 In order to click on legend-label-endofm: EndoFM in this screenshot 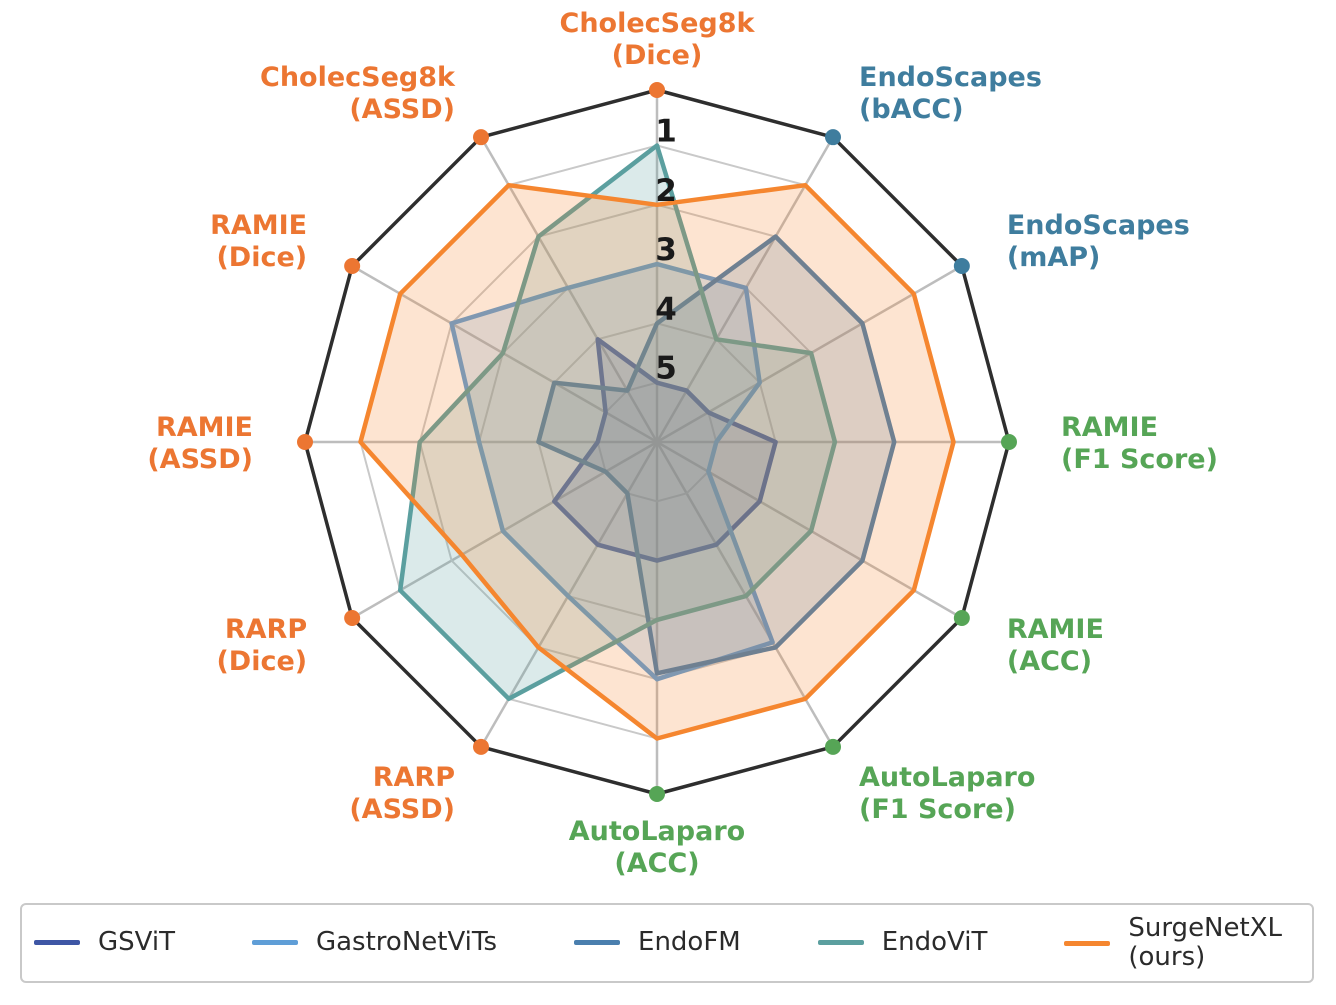, I will do `click(689, 942)`.